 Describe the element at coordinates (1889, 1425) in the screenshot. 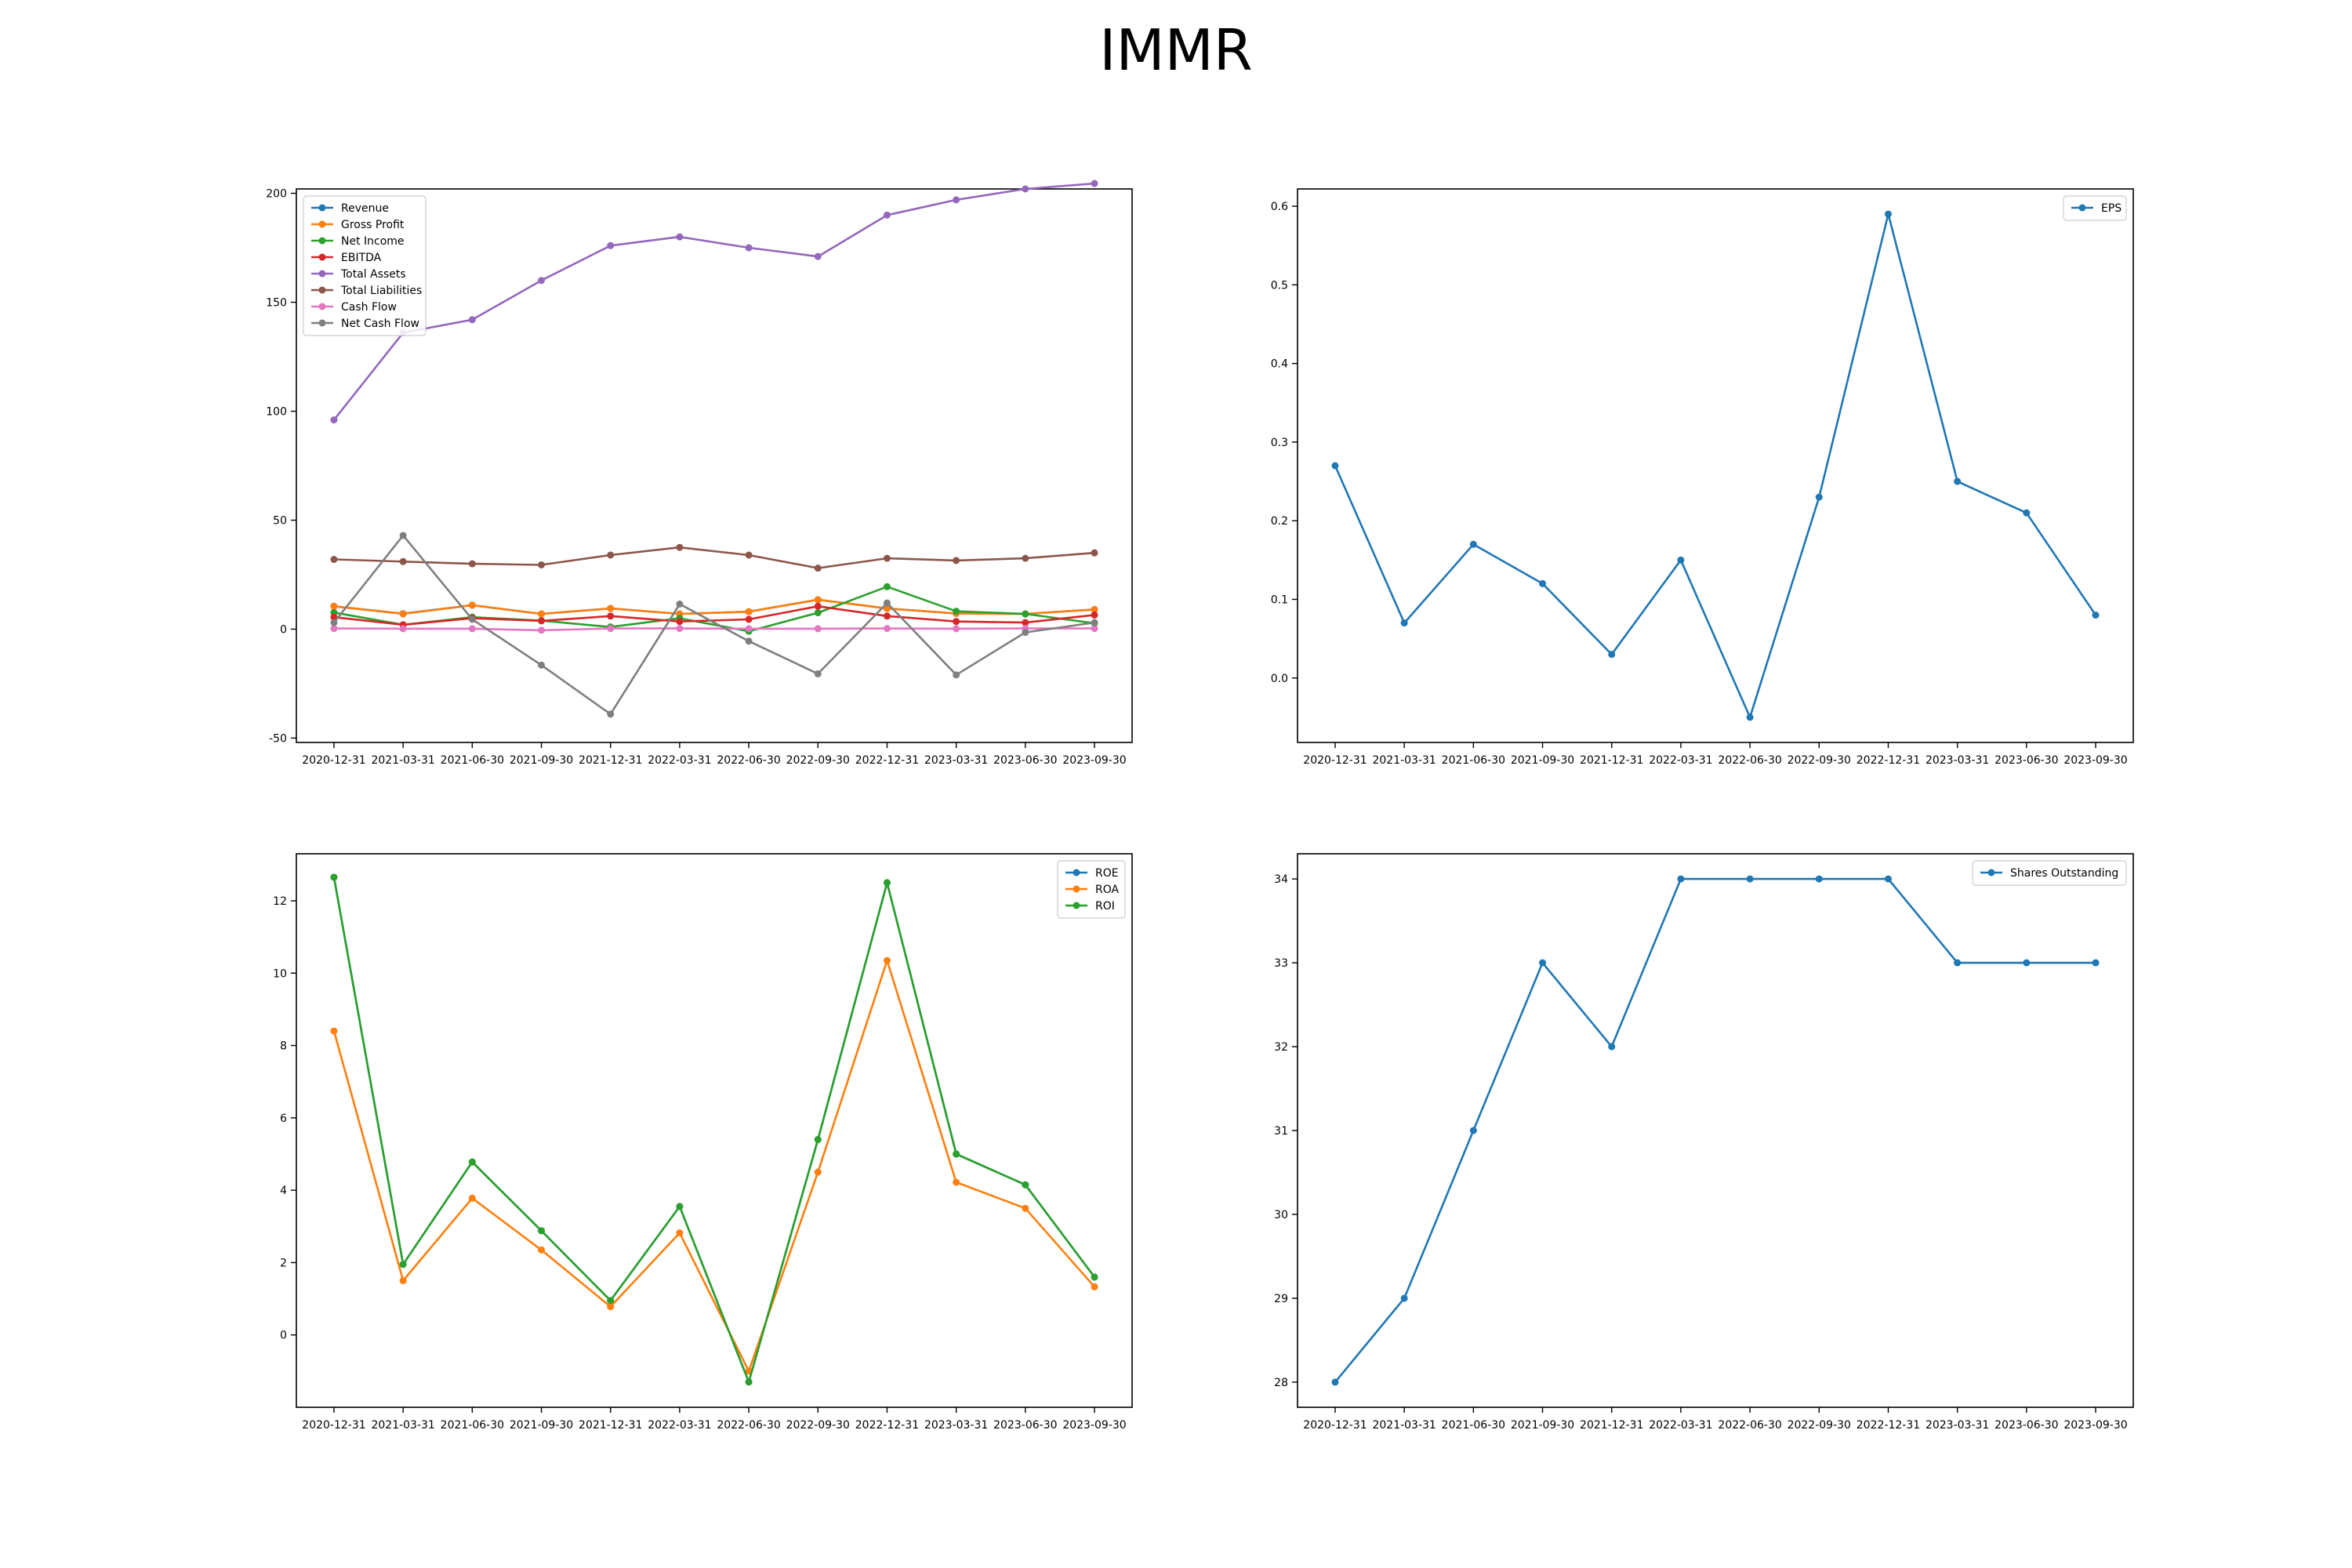

I see `x-tick-label: 2022-12-31` at that location.